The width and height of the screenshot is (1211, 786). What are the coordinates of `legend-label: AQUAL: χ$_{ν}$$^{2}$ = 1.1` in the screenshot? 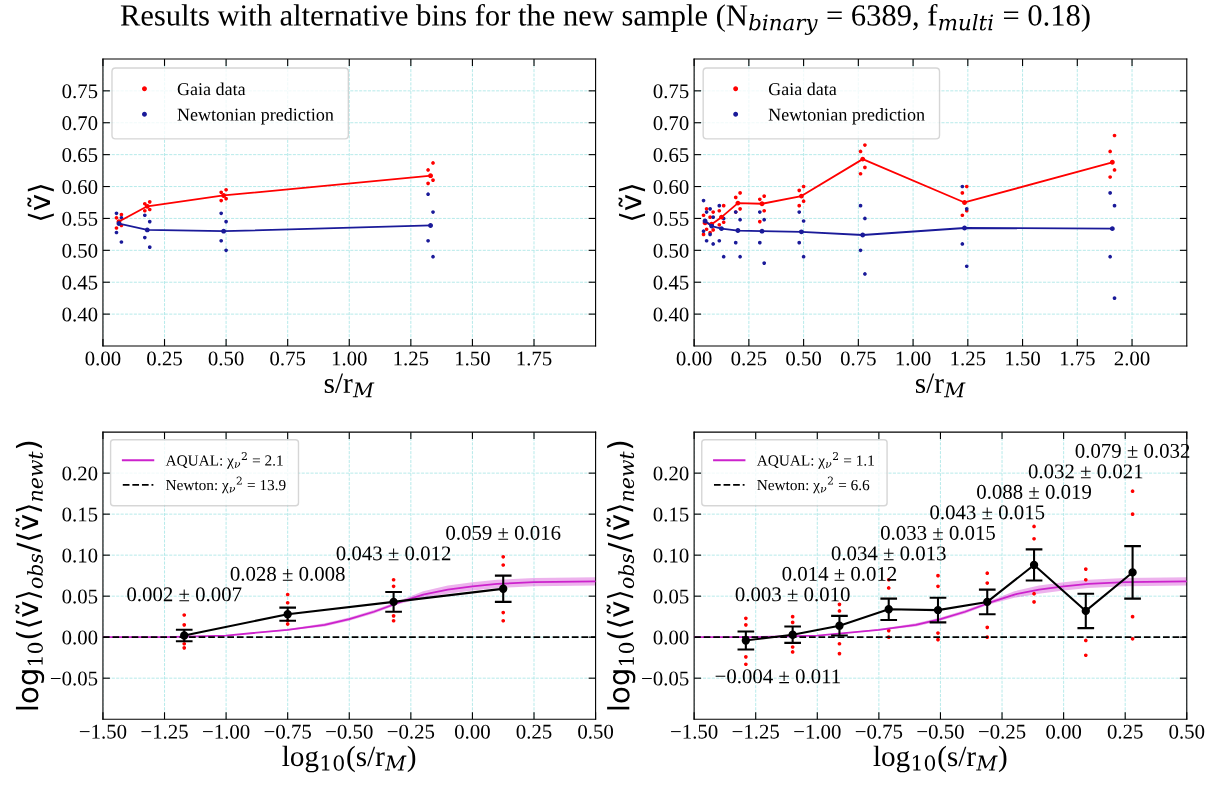 It's located at (815, 460).